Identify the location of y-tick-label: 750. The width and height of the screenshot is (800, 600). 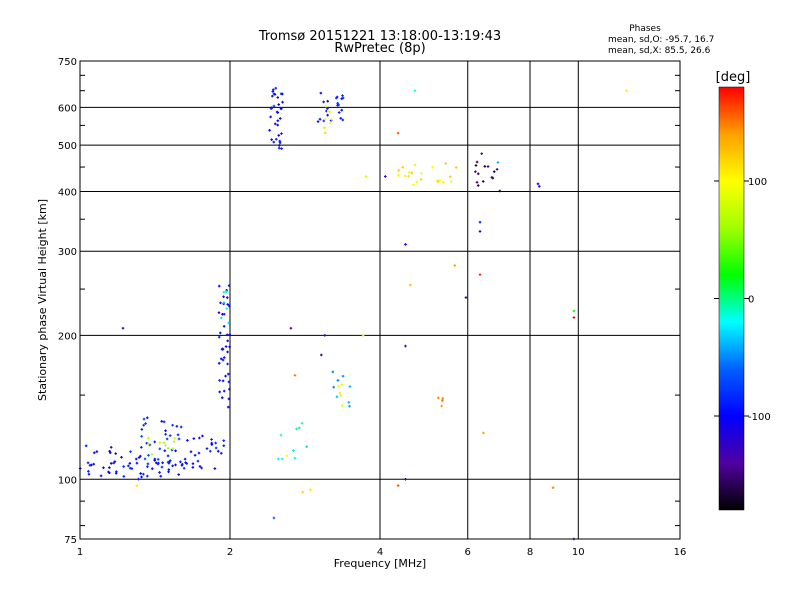
(67, 62).